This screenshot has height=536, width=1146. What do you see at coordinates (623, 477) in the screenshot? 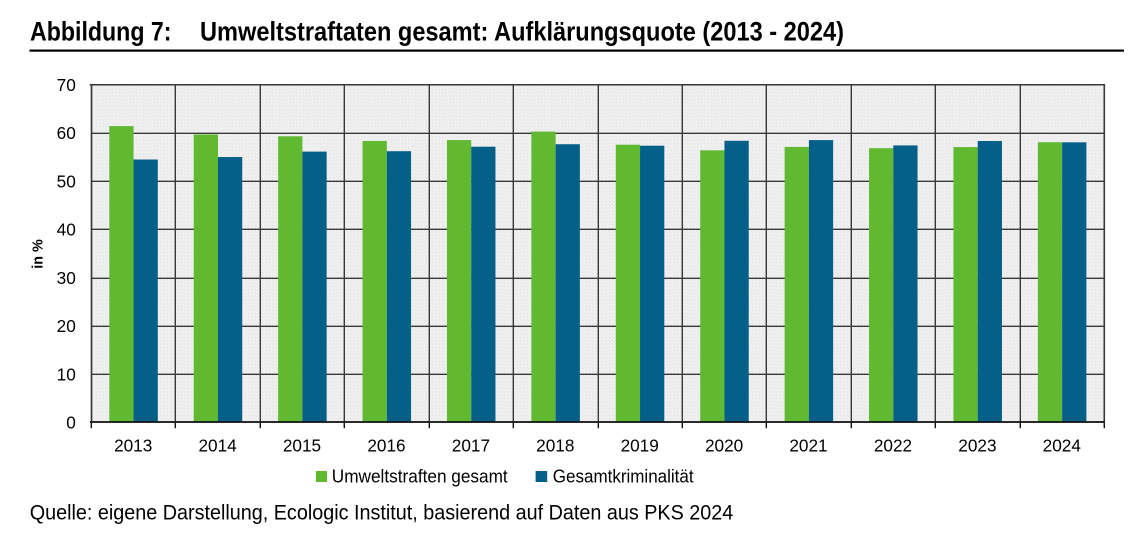
I see `svg-text: Gesamtkriminalität` at bounding box center [623, 477].